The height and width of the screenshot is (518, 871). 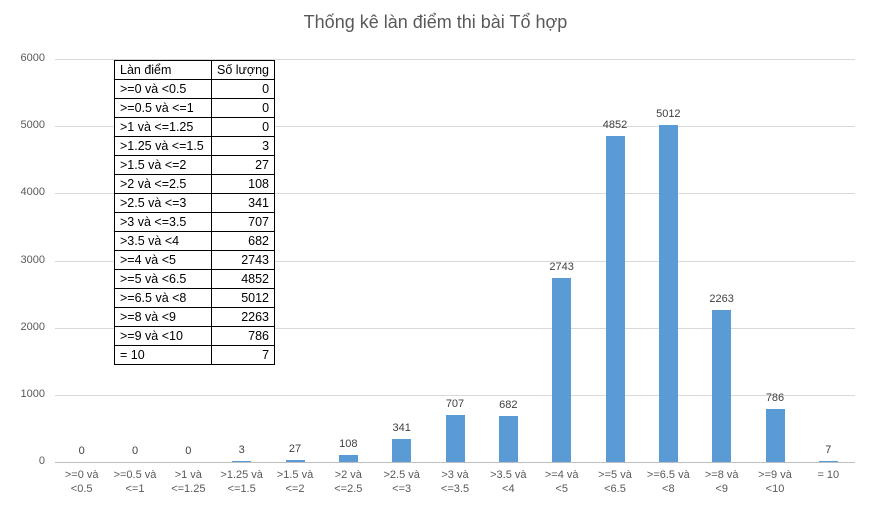 I want to click on y-tick-label: 2000, so click(x=32, y=326).